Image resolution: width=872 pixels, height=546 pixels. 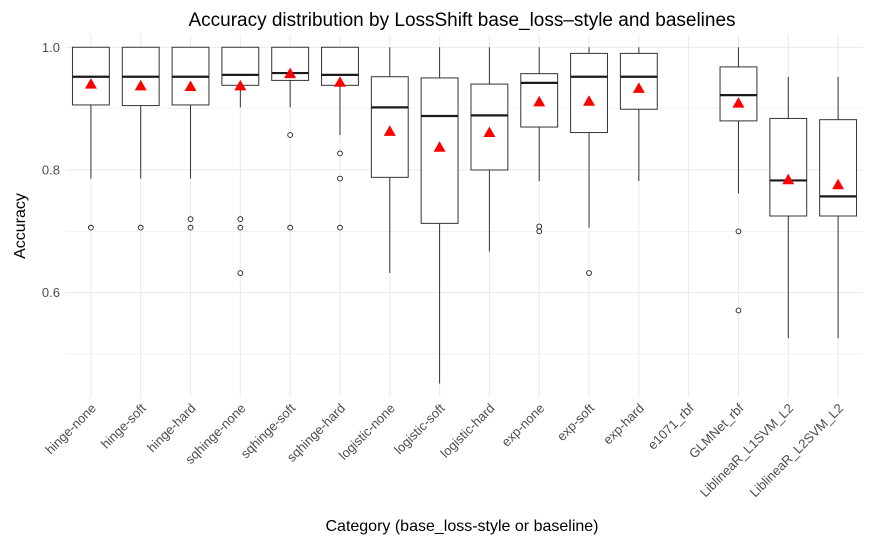 I want to click on y-tick-label: 1.0, so click(x=51, y=47).